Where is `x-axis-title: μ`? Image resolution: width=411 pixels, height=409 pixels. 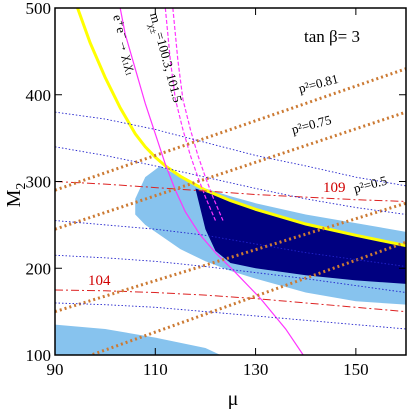 x-axis-title: μ is located at coordinates (233, 398).